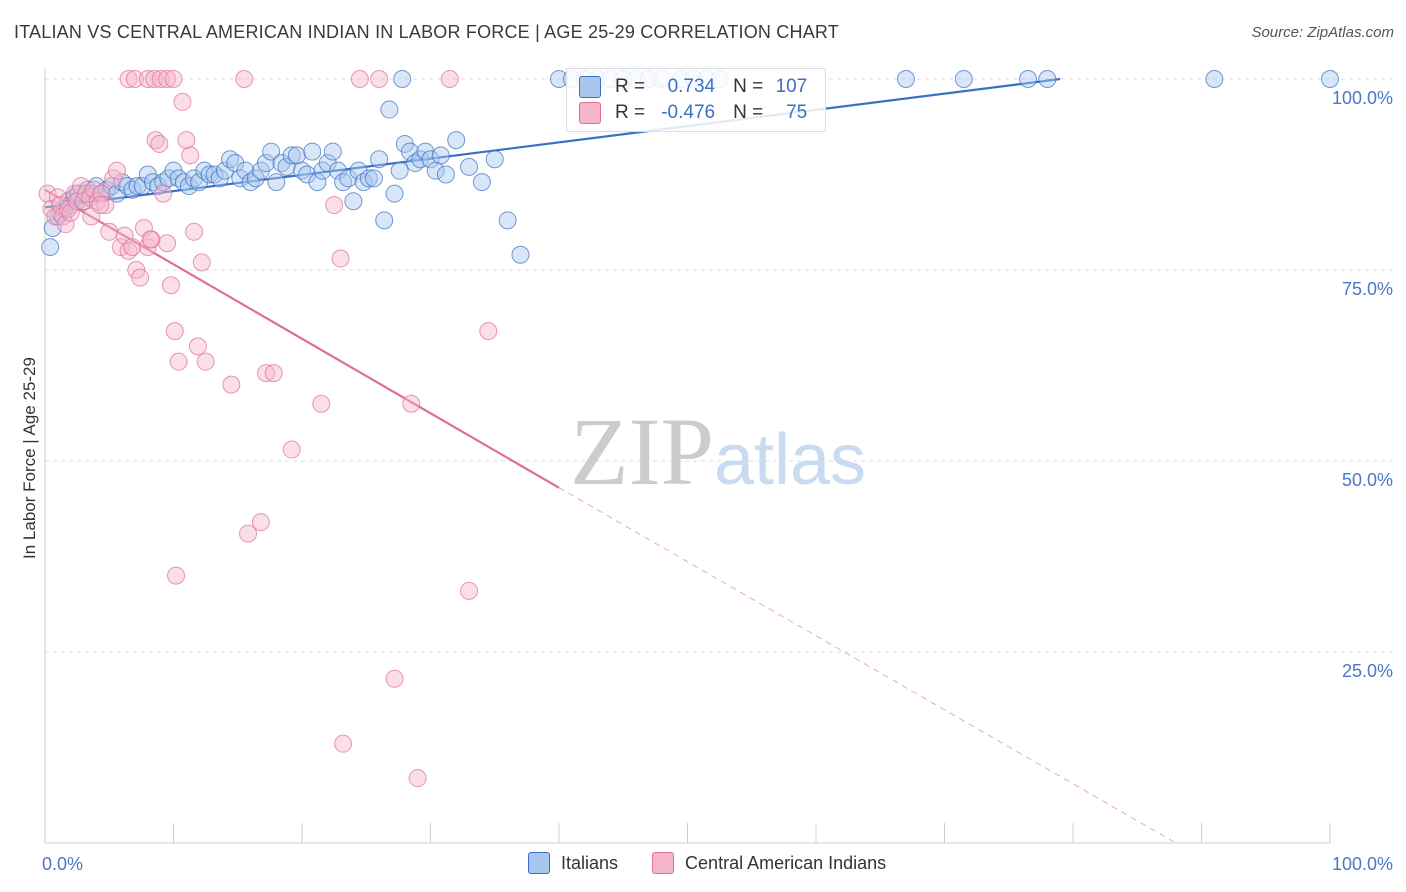 This screenshot has height=892, width=1406. What do you see at coordinates (791, 86) in the screenshot?
I see `n-value-italians: 107` at bounding box center [791, 86].